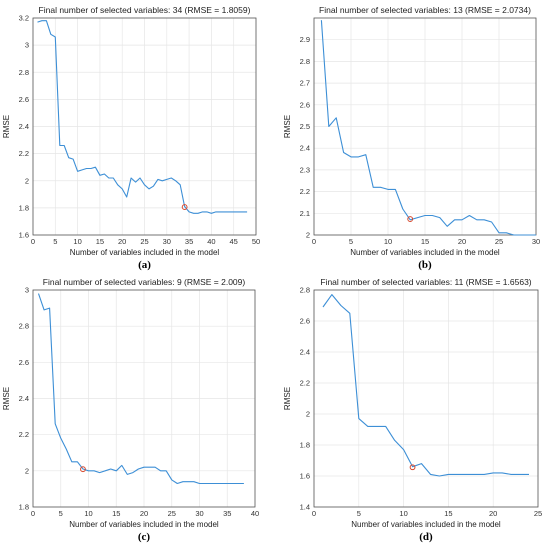 This screenshot has height=543, width=550. Describe the element at coordinates (144, 537) in the screenshot. I see `panel-label: (c)` at that location.